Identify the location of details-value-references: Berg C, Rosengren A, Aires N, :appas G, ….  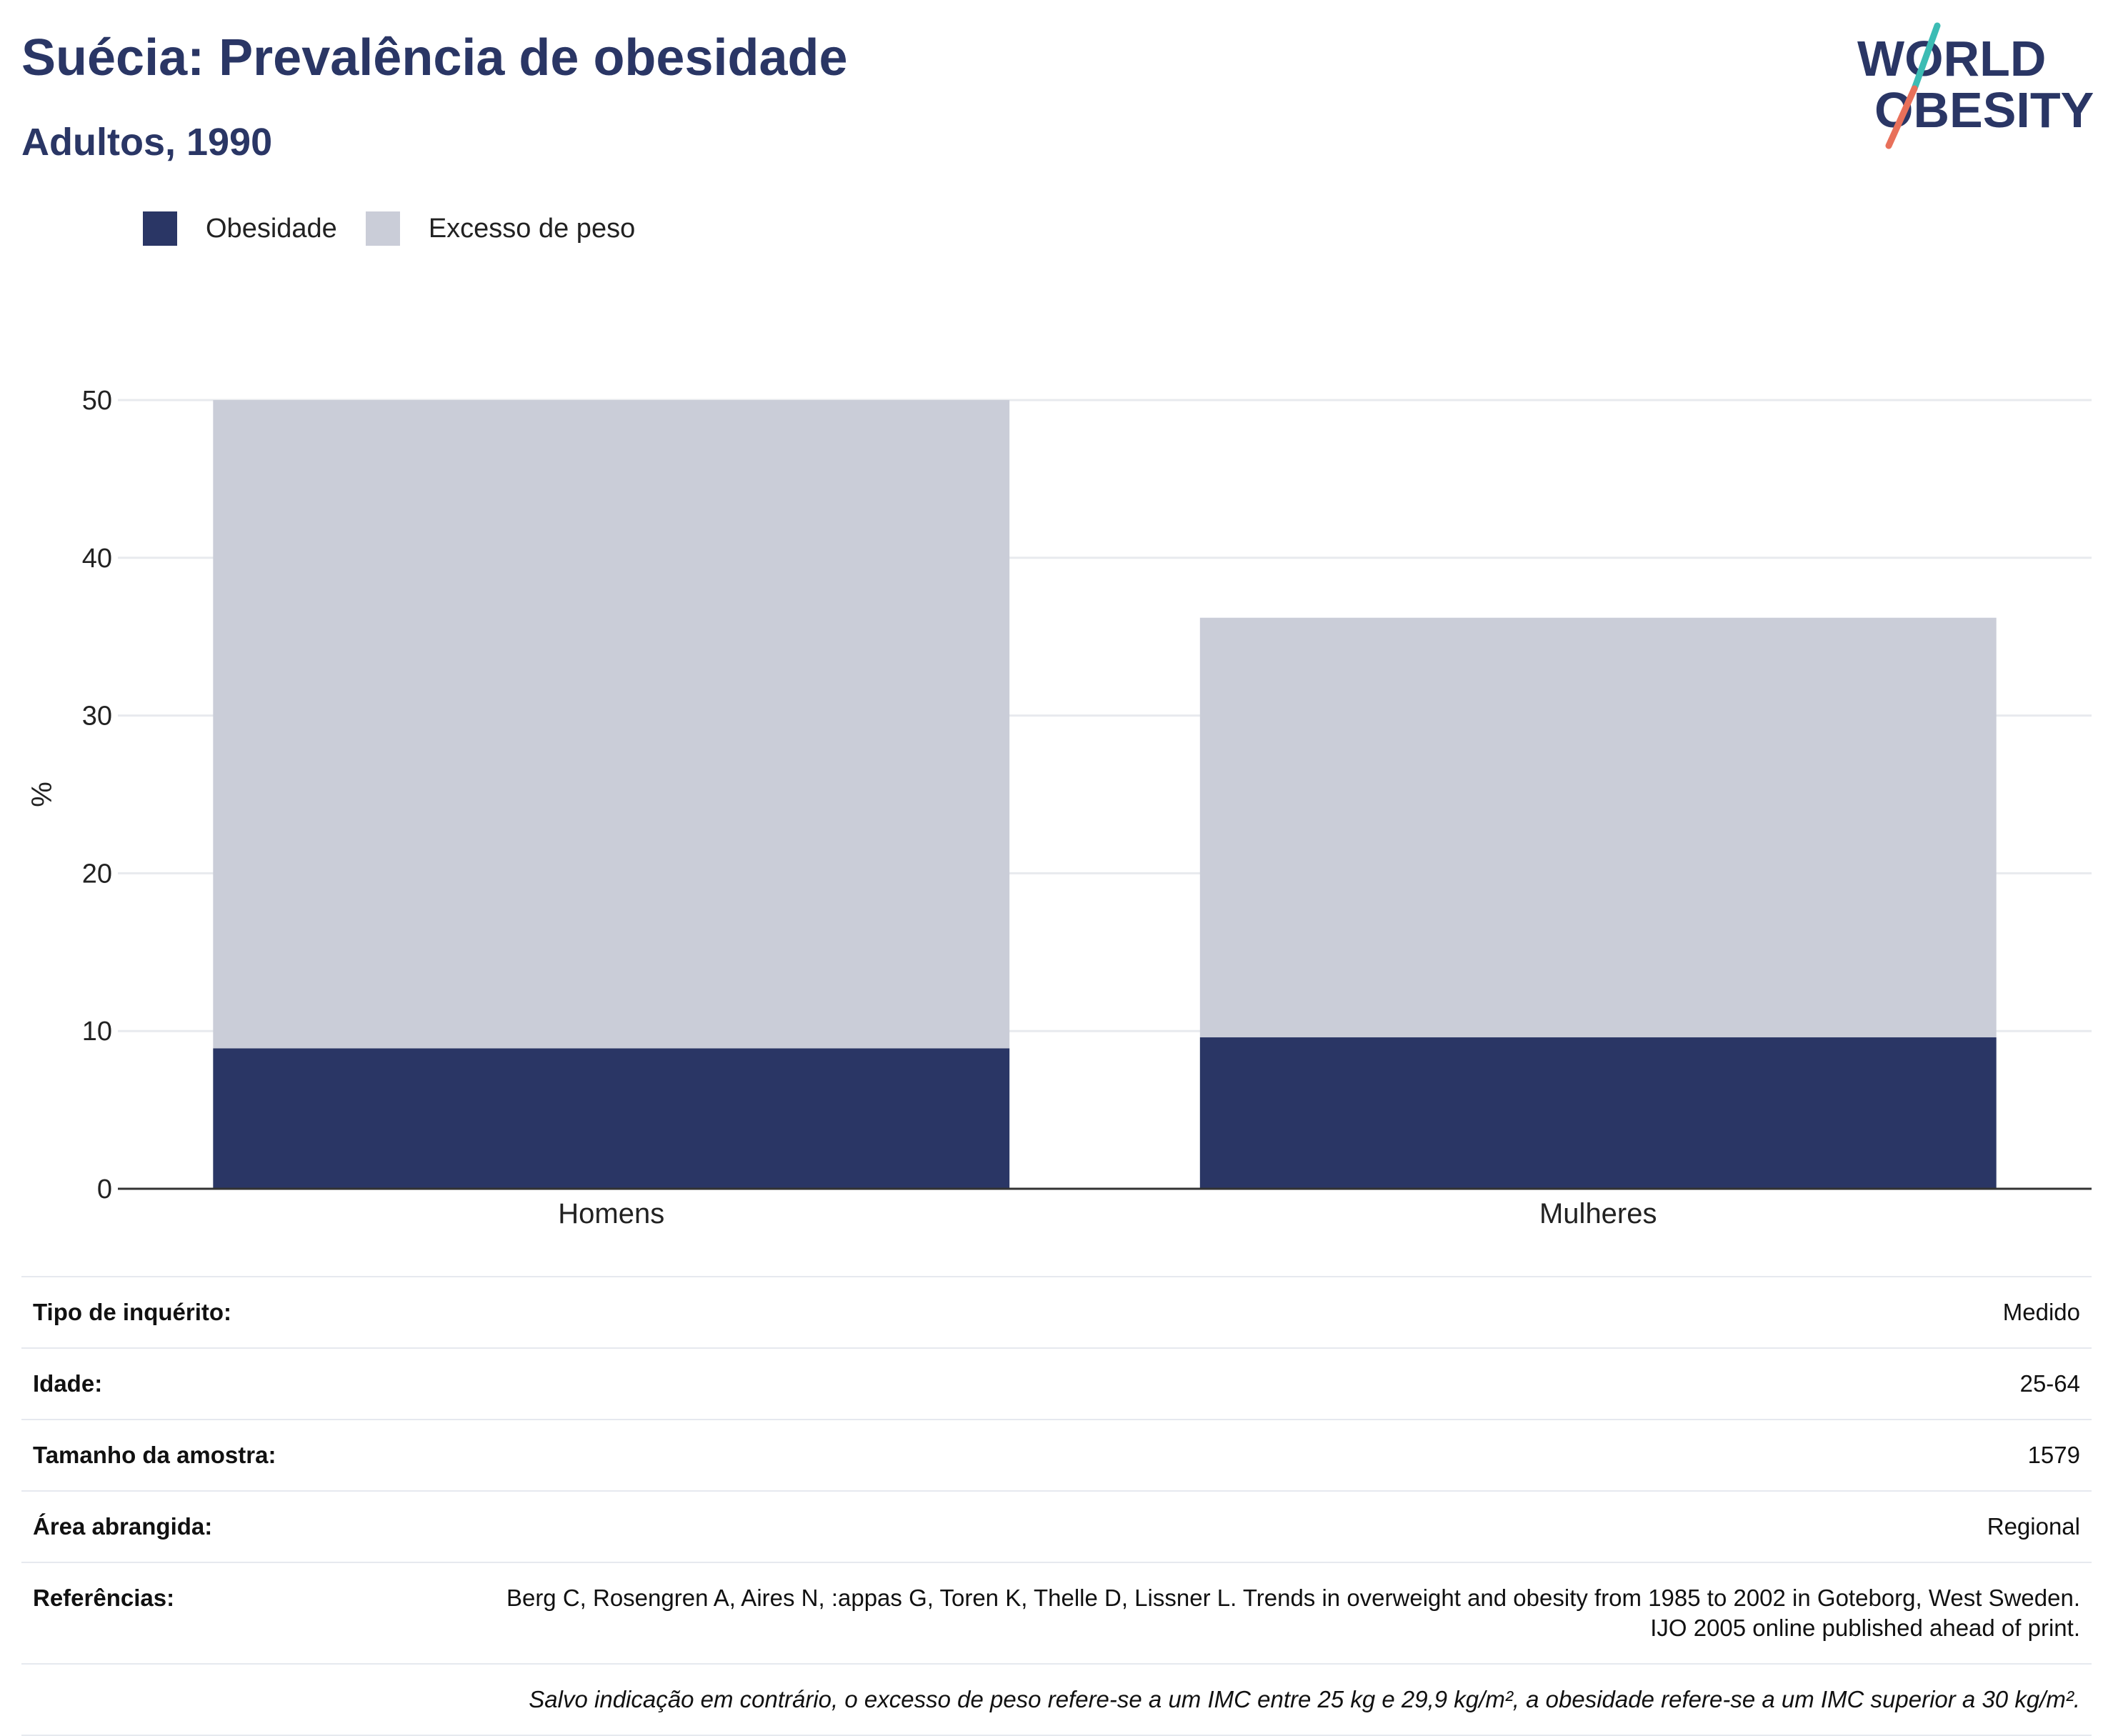
(1282, 1613).